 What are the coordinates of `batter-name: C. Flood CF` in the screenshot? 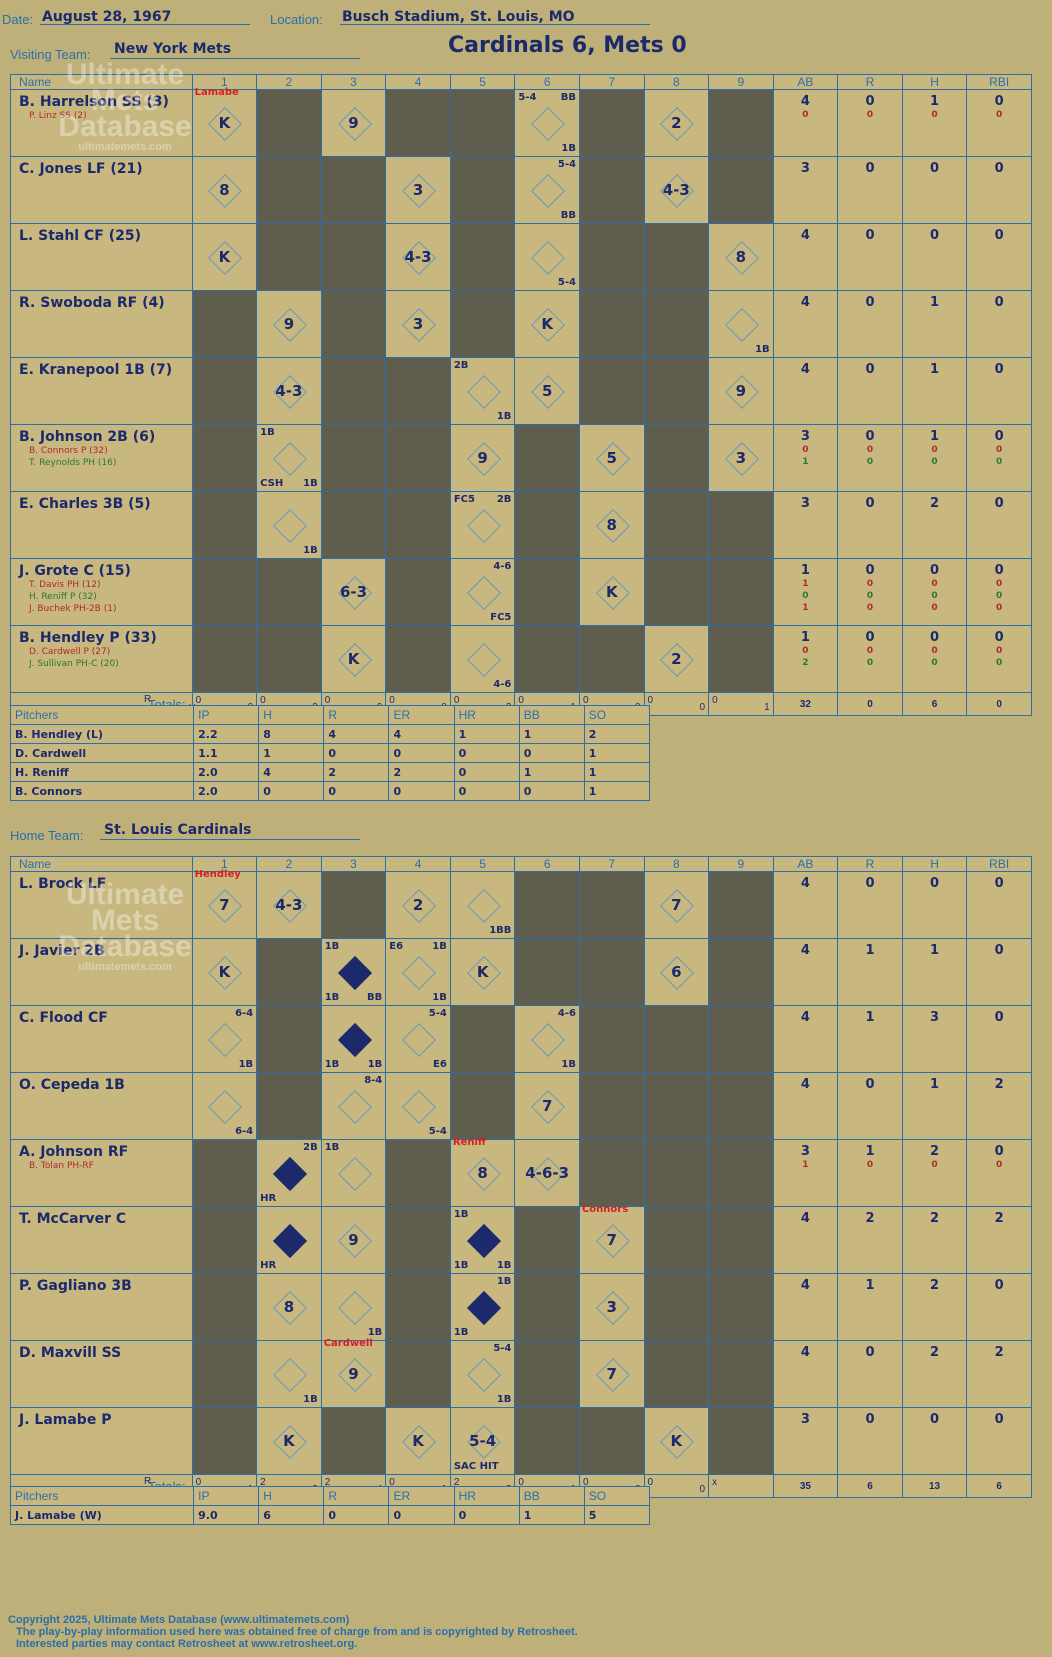 It's located at (63, 1018).